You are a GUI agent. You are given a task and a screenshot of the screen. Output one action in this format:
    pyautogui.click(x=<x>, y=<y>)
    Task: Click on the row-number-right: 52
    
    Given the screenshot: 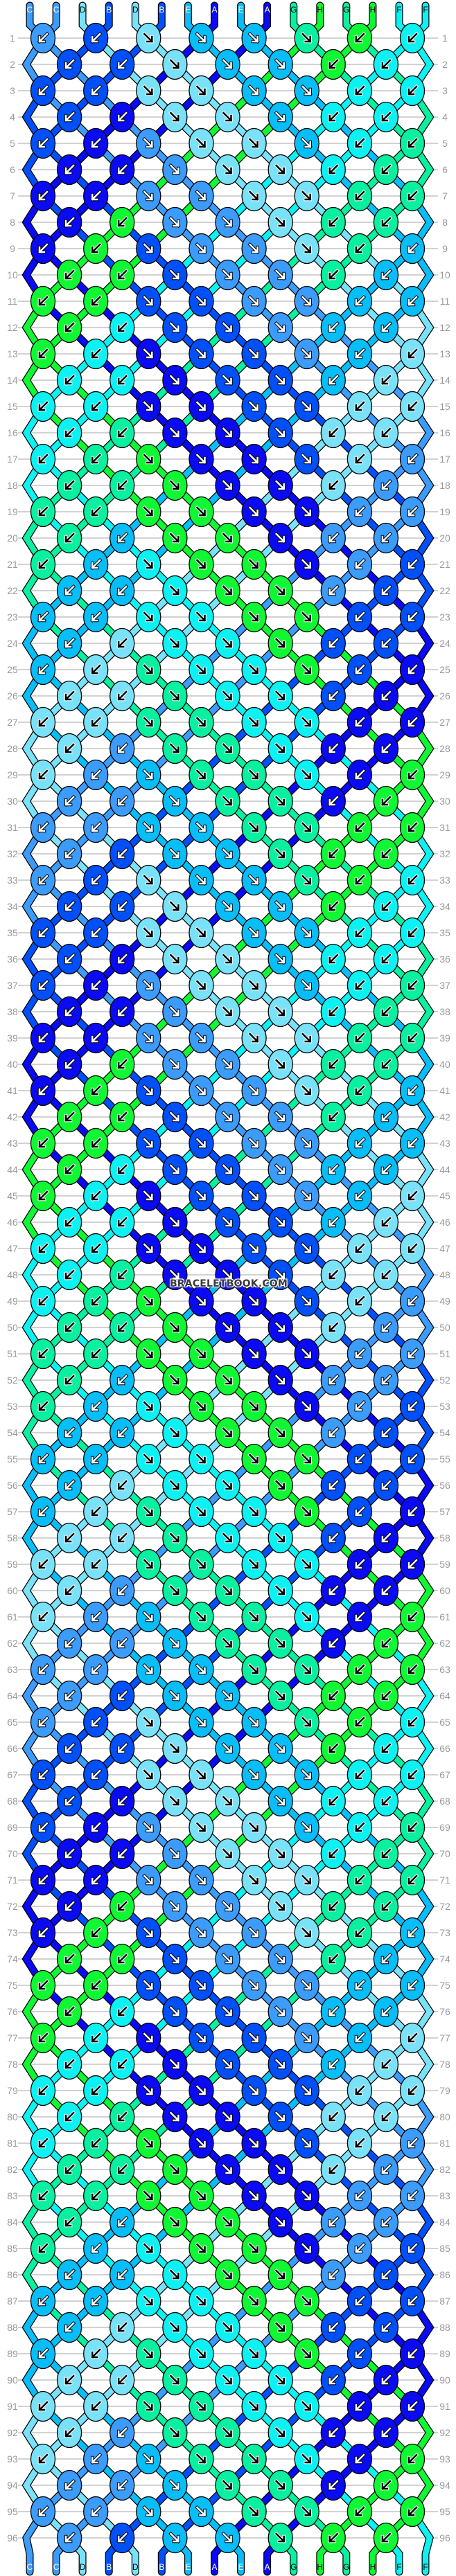 What is the action you would take?
    pyautogui.click(x=444, y=1381)
    